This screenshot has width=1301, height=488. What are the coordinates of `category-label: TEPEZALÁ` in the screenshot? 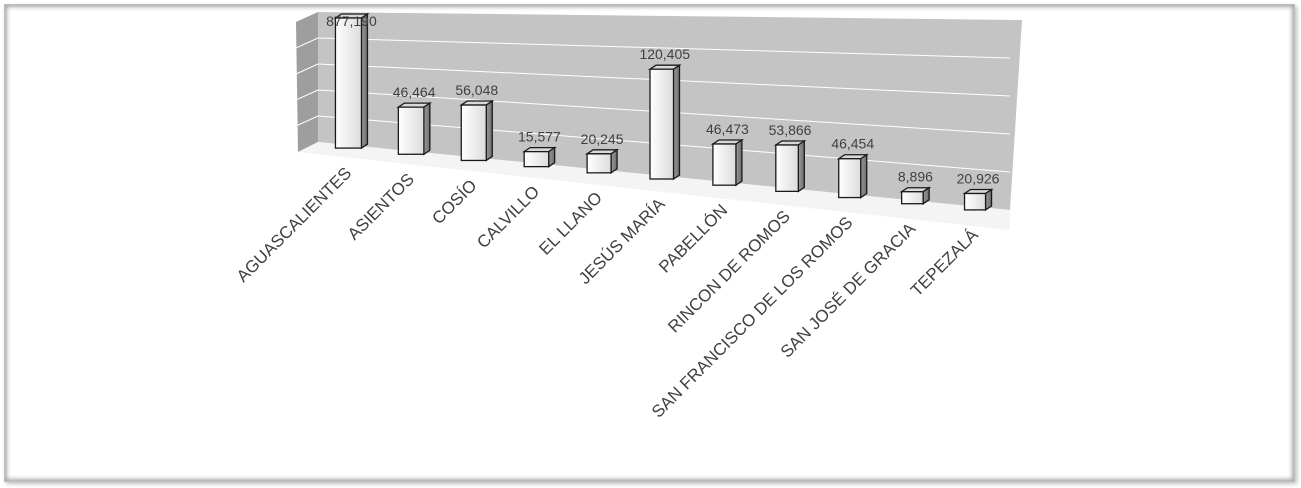 It's located at (944, 262).